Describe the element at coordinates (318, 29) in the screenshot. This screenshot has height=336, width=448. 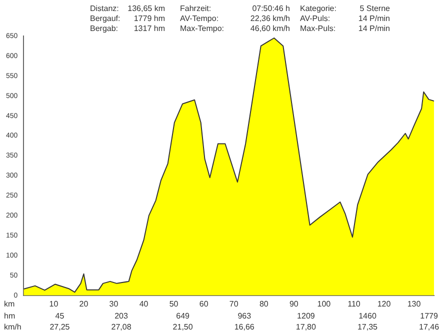
I see `text: Max-Puls:` at that location.